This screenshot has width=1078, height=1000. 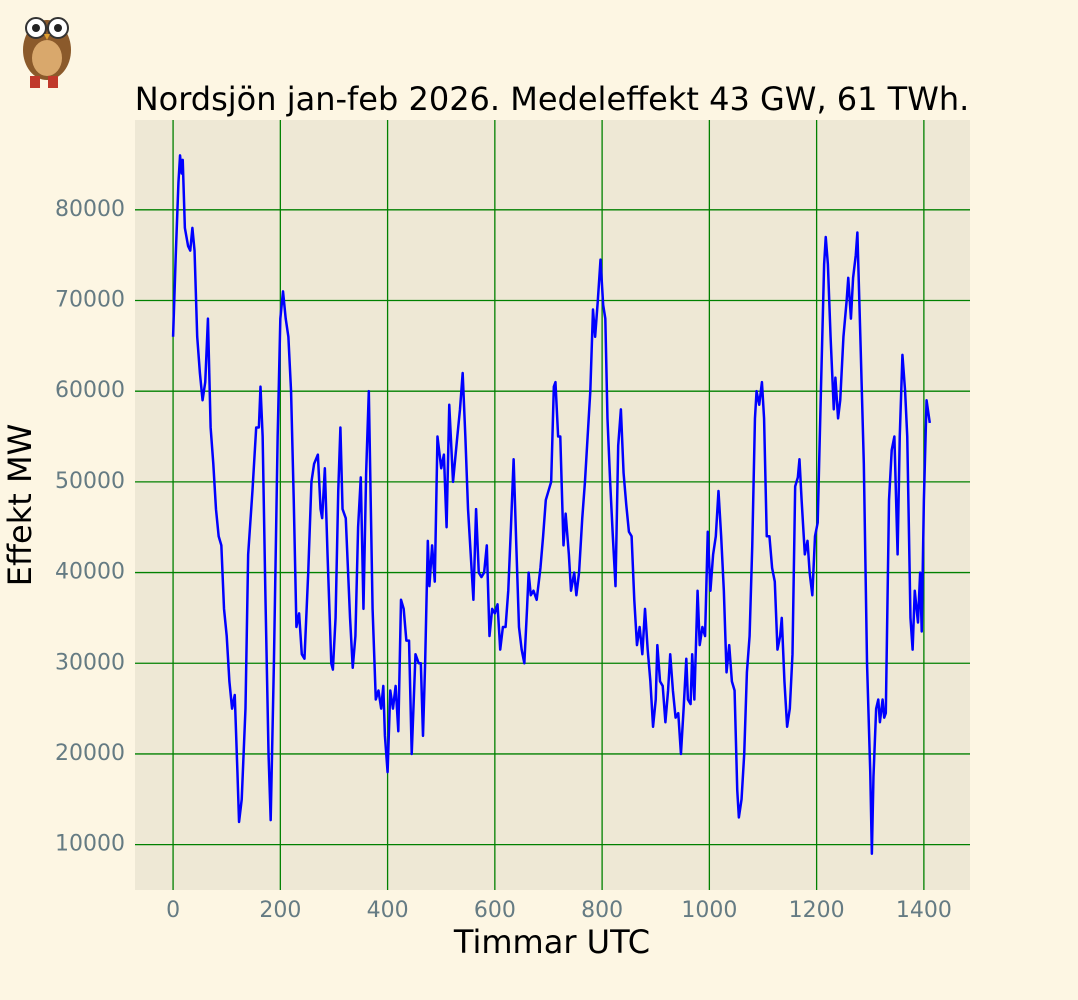 What do you see at coordinates (551, 942) in the screenshot?
I see `x-axis-label: Timmar UTC` at bounding box center [551, 942].